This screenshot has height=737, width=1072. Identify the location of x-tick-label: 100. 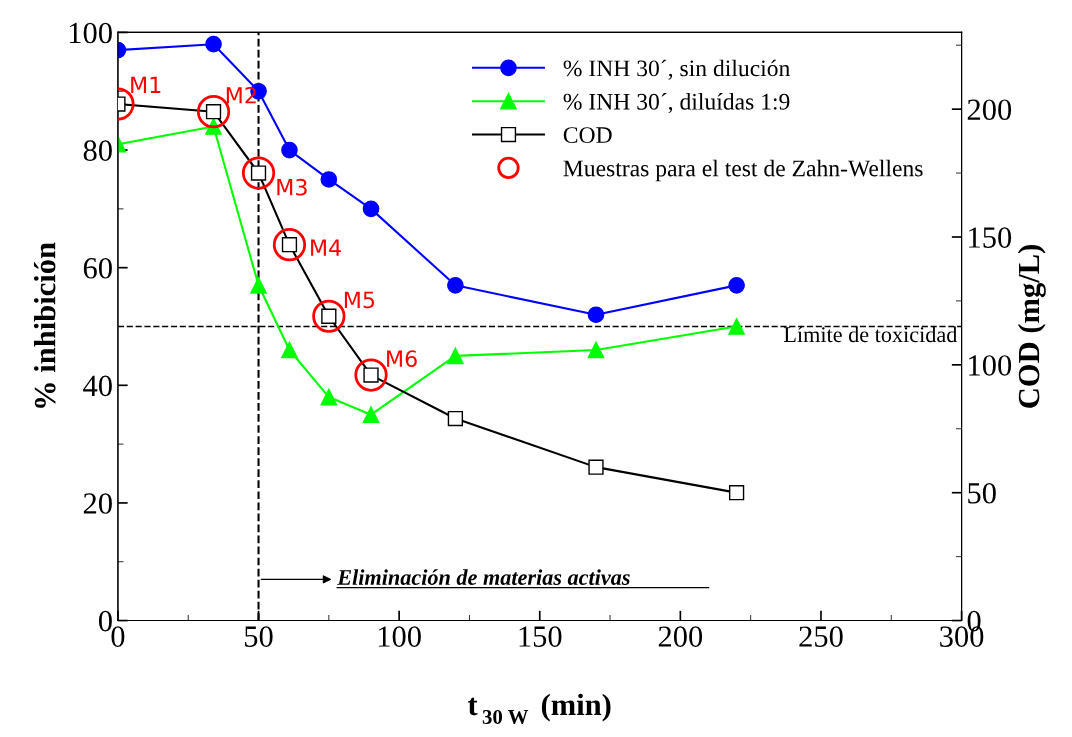
(399, 636).